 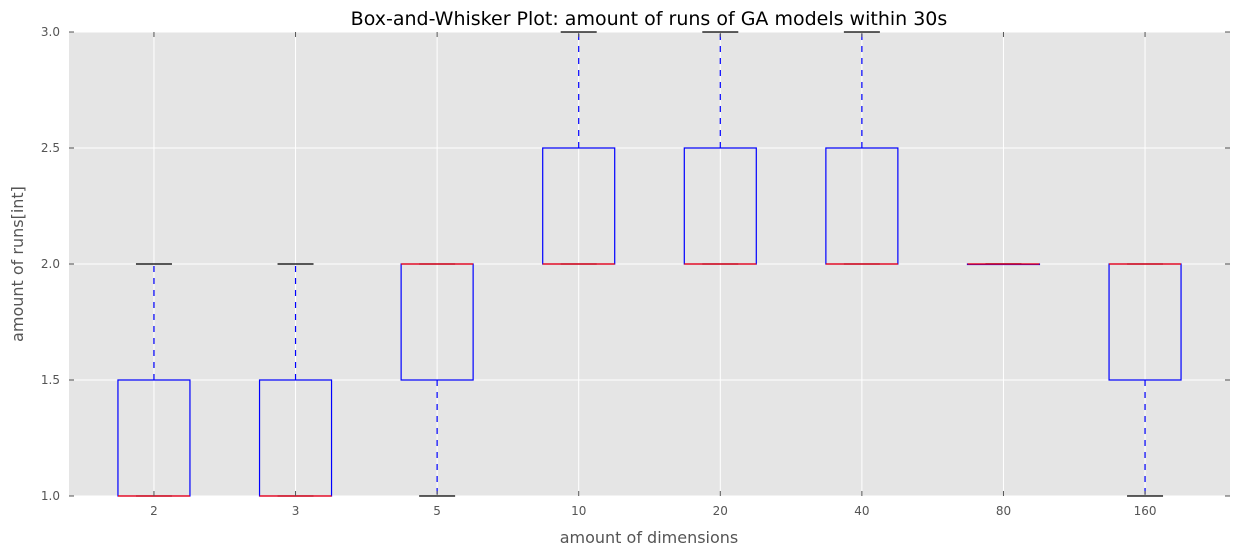 I want to click on x-tick-label: 2, so click(x=154, y=511).